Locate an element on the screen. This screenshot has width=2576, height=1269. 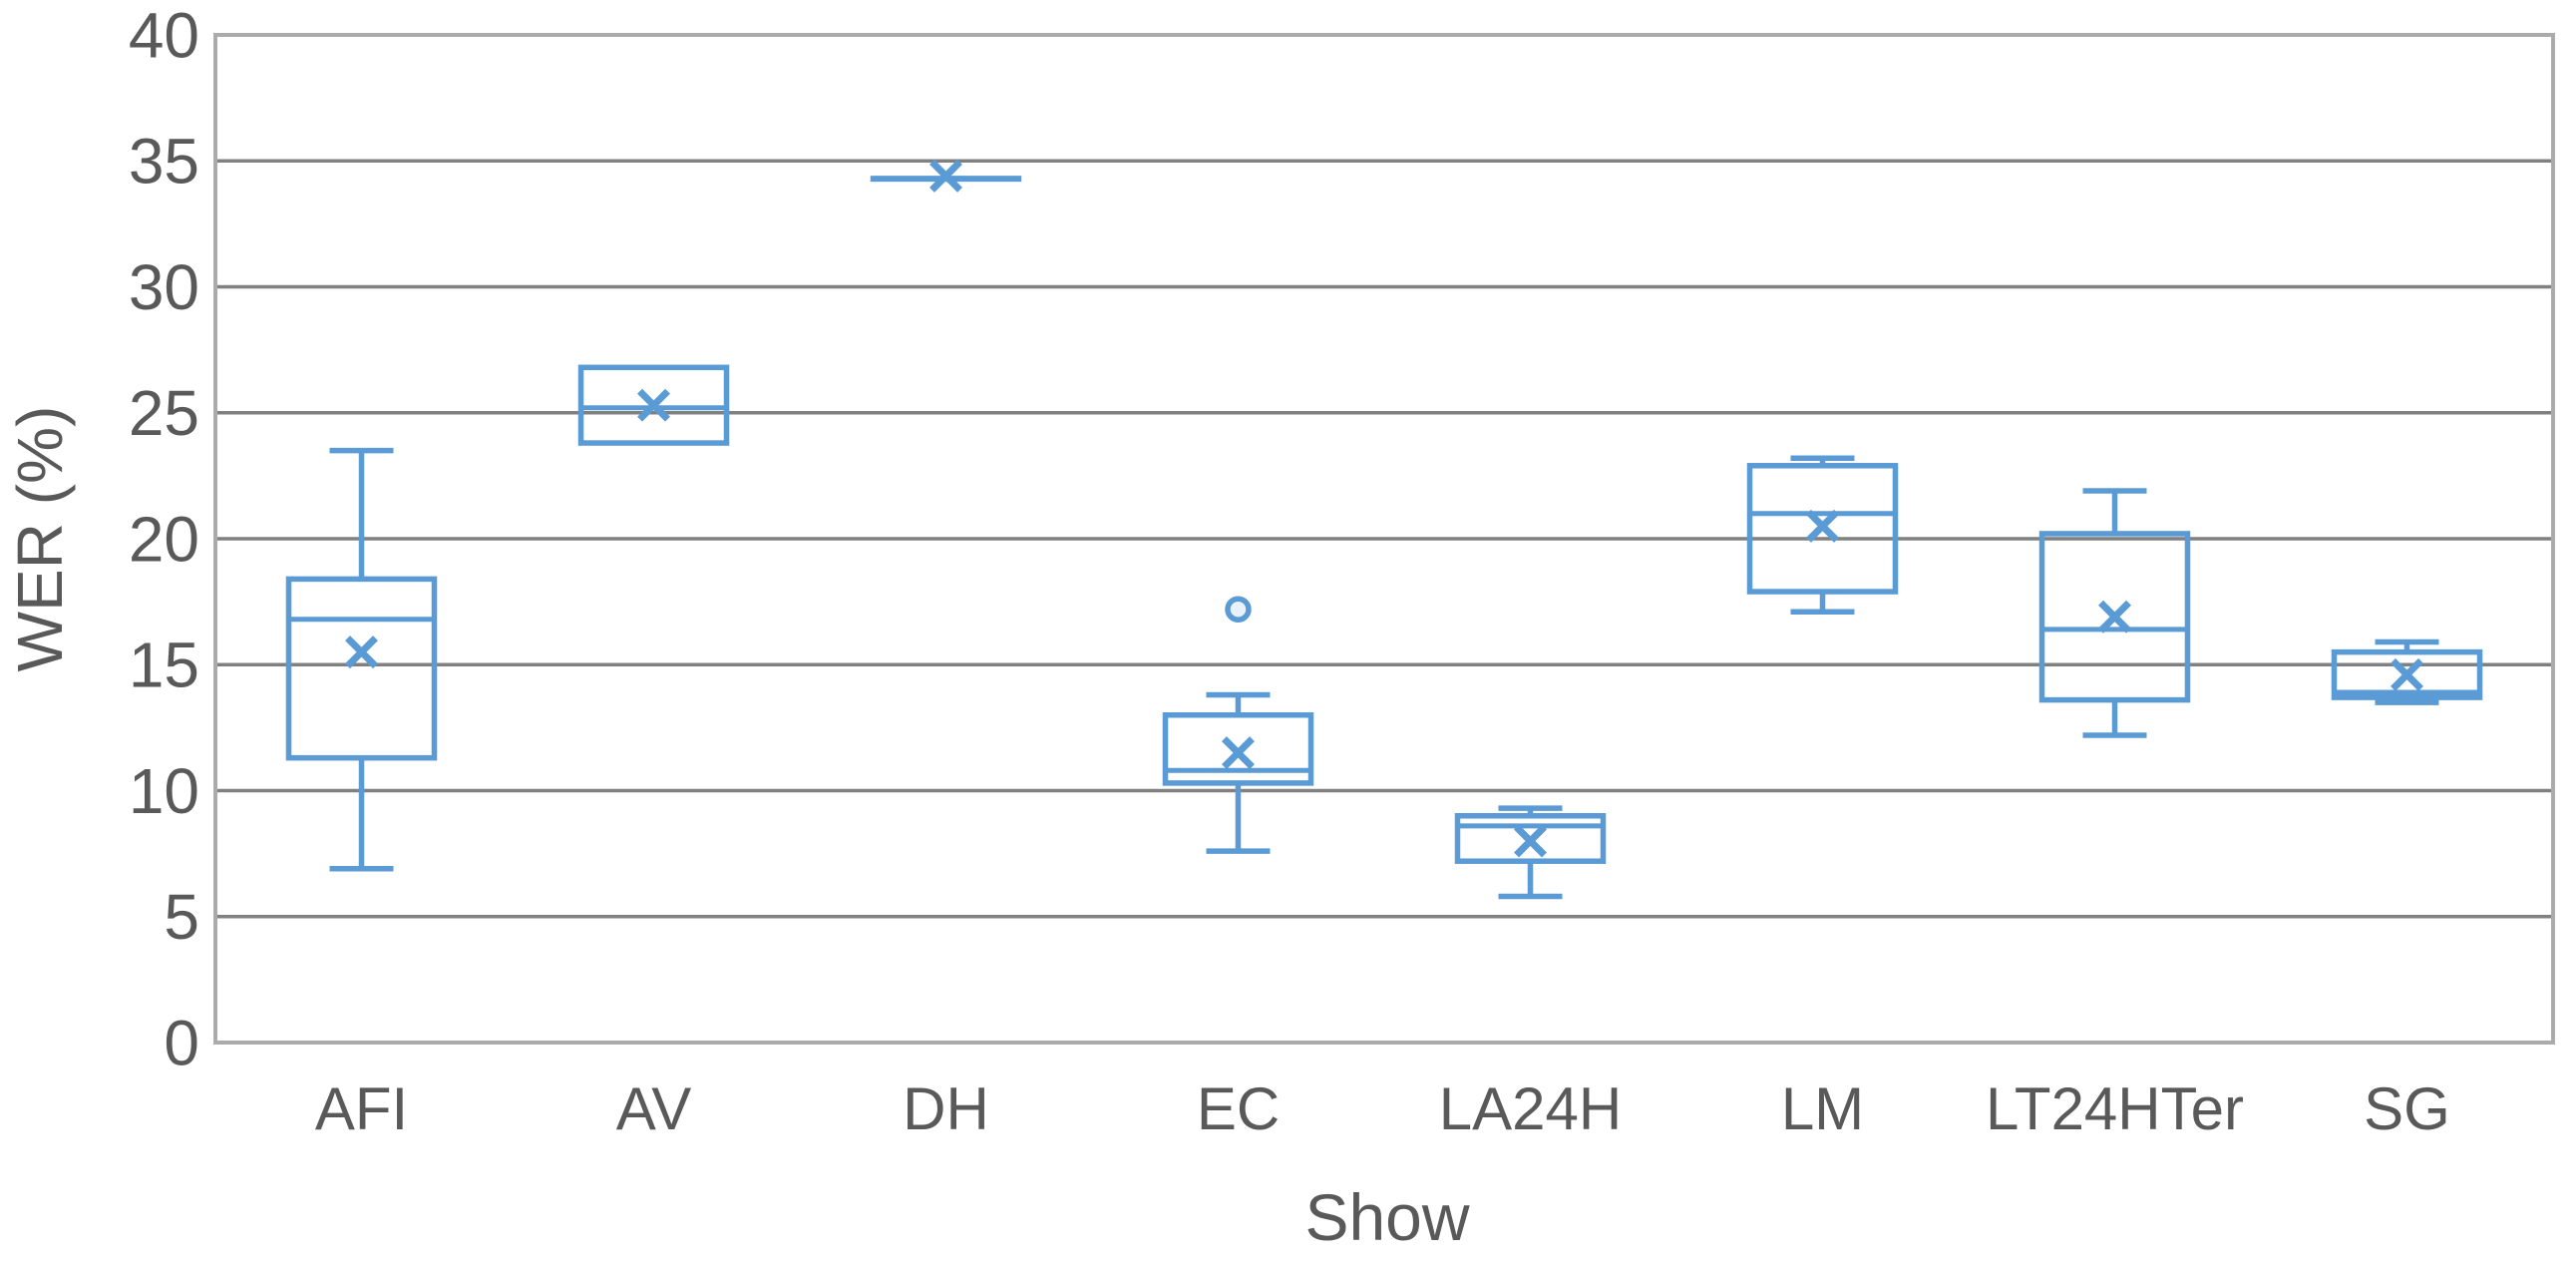
x-category-label: LA24H is located at coordinates (1531, 1108).